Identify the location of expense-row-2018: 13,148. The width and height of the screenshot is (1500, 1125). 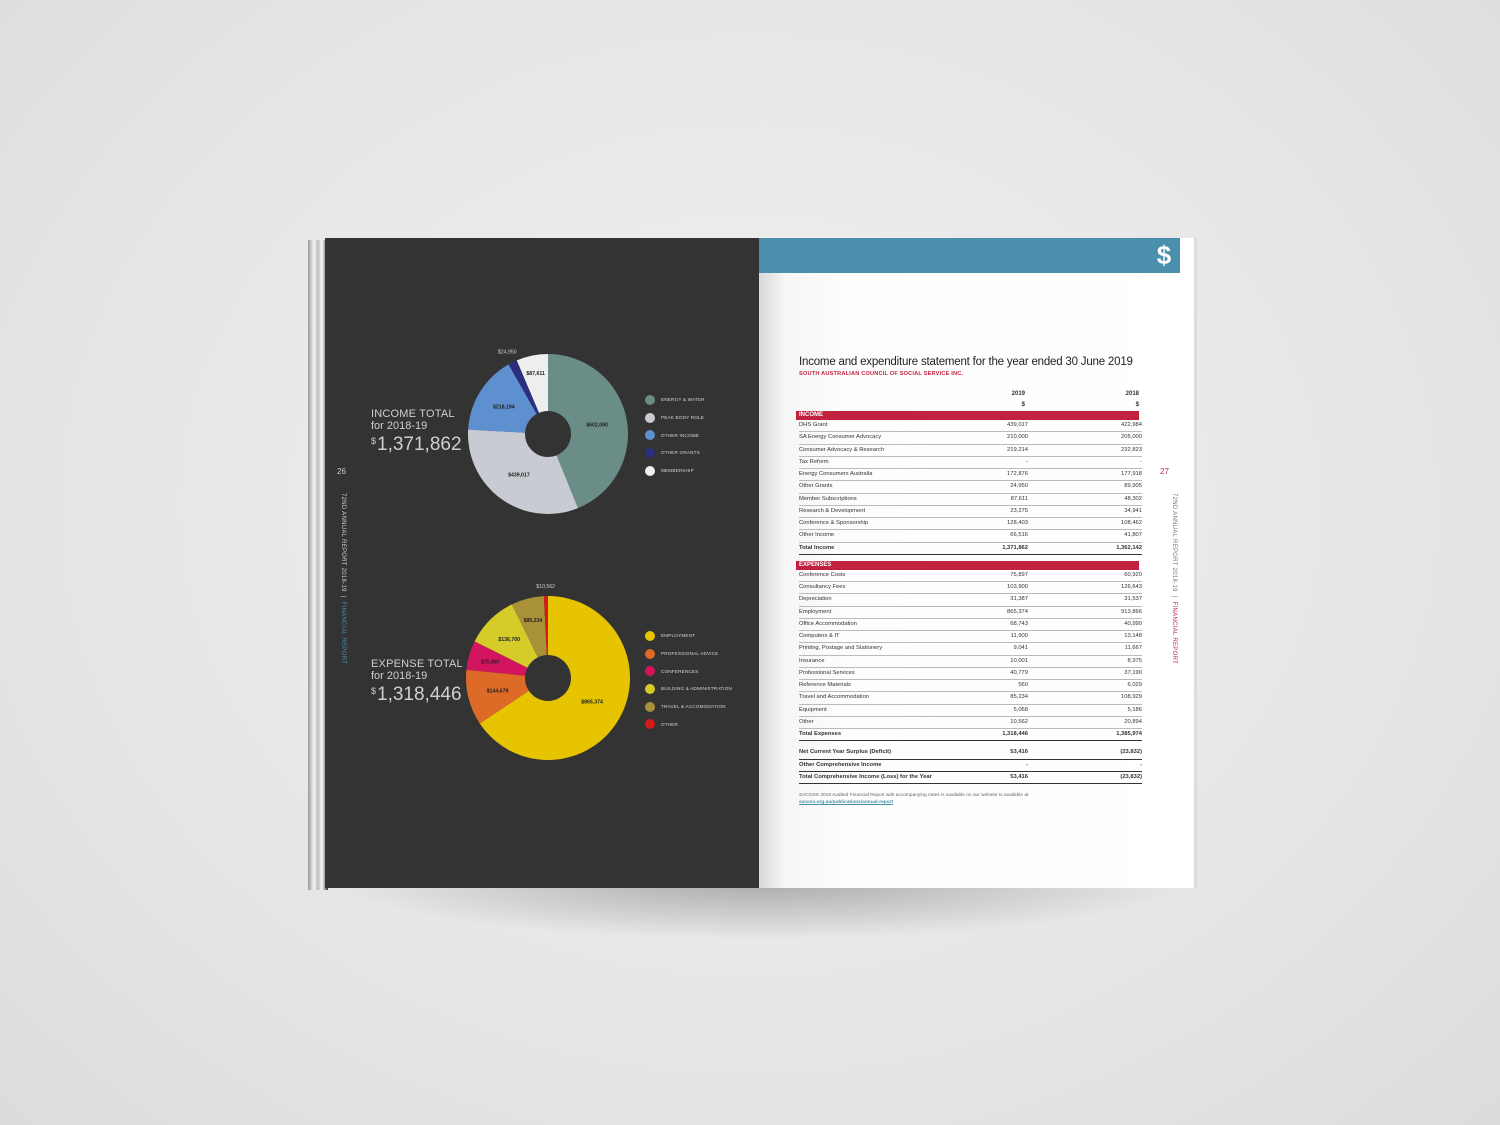
(1133, 636).